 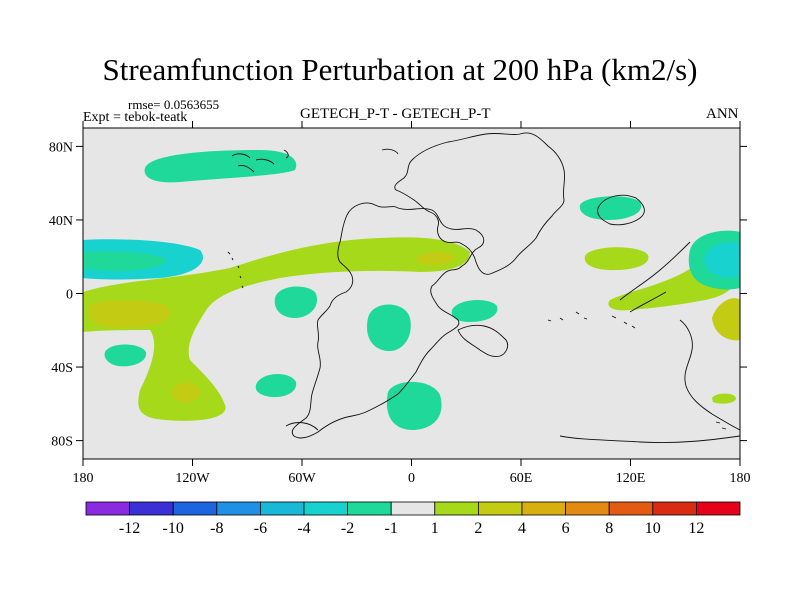 I want to click on colorbar-label: -6, so click(x=260, y=528).